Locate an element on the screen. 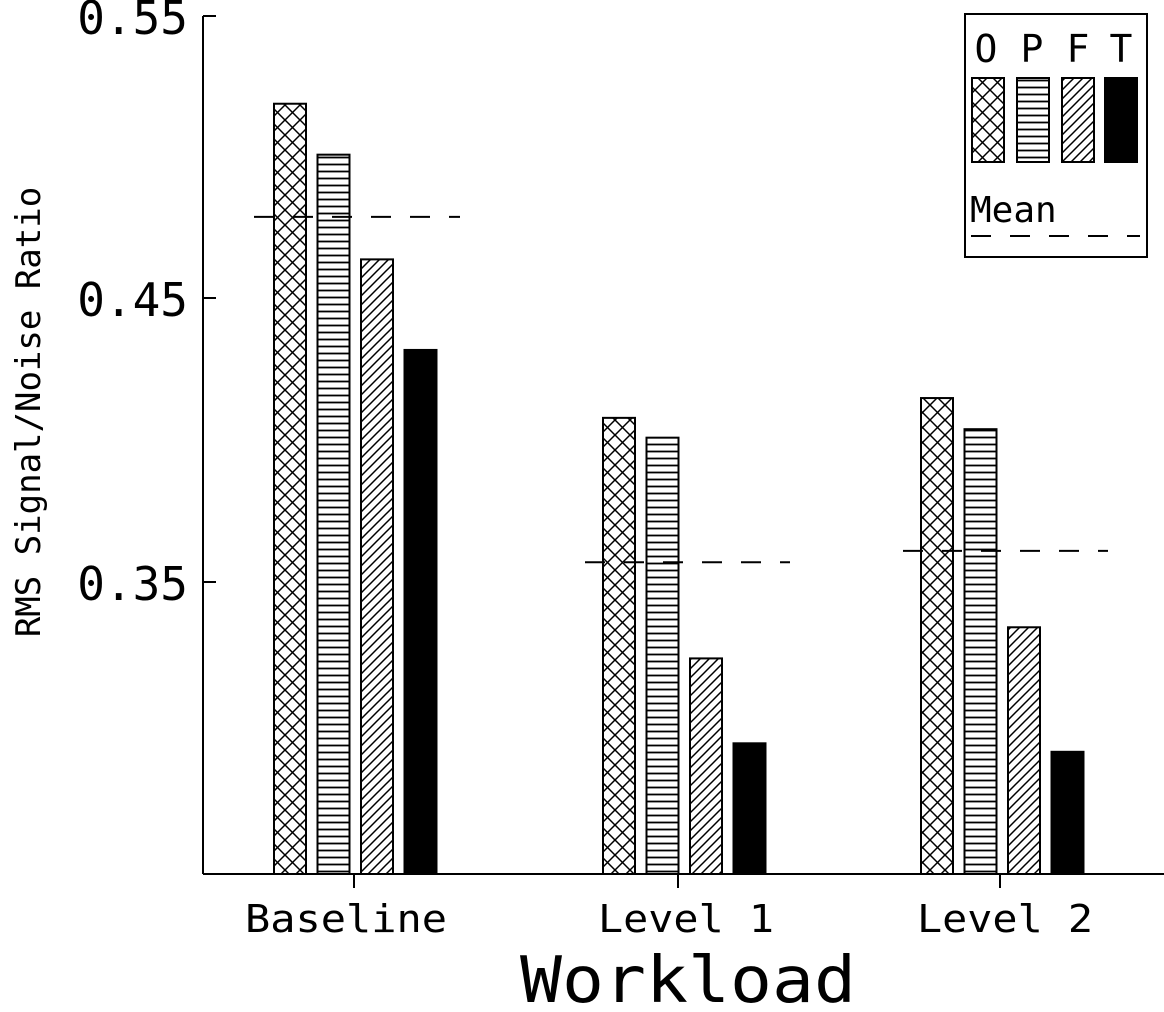 The height and width of the screenshot is (1012, 1164). y-tick-label-2: 0.35 is located at coordinates (132, 584).